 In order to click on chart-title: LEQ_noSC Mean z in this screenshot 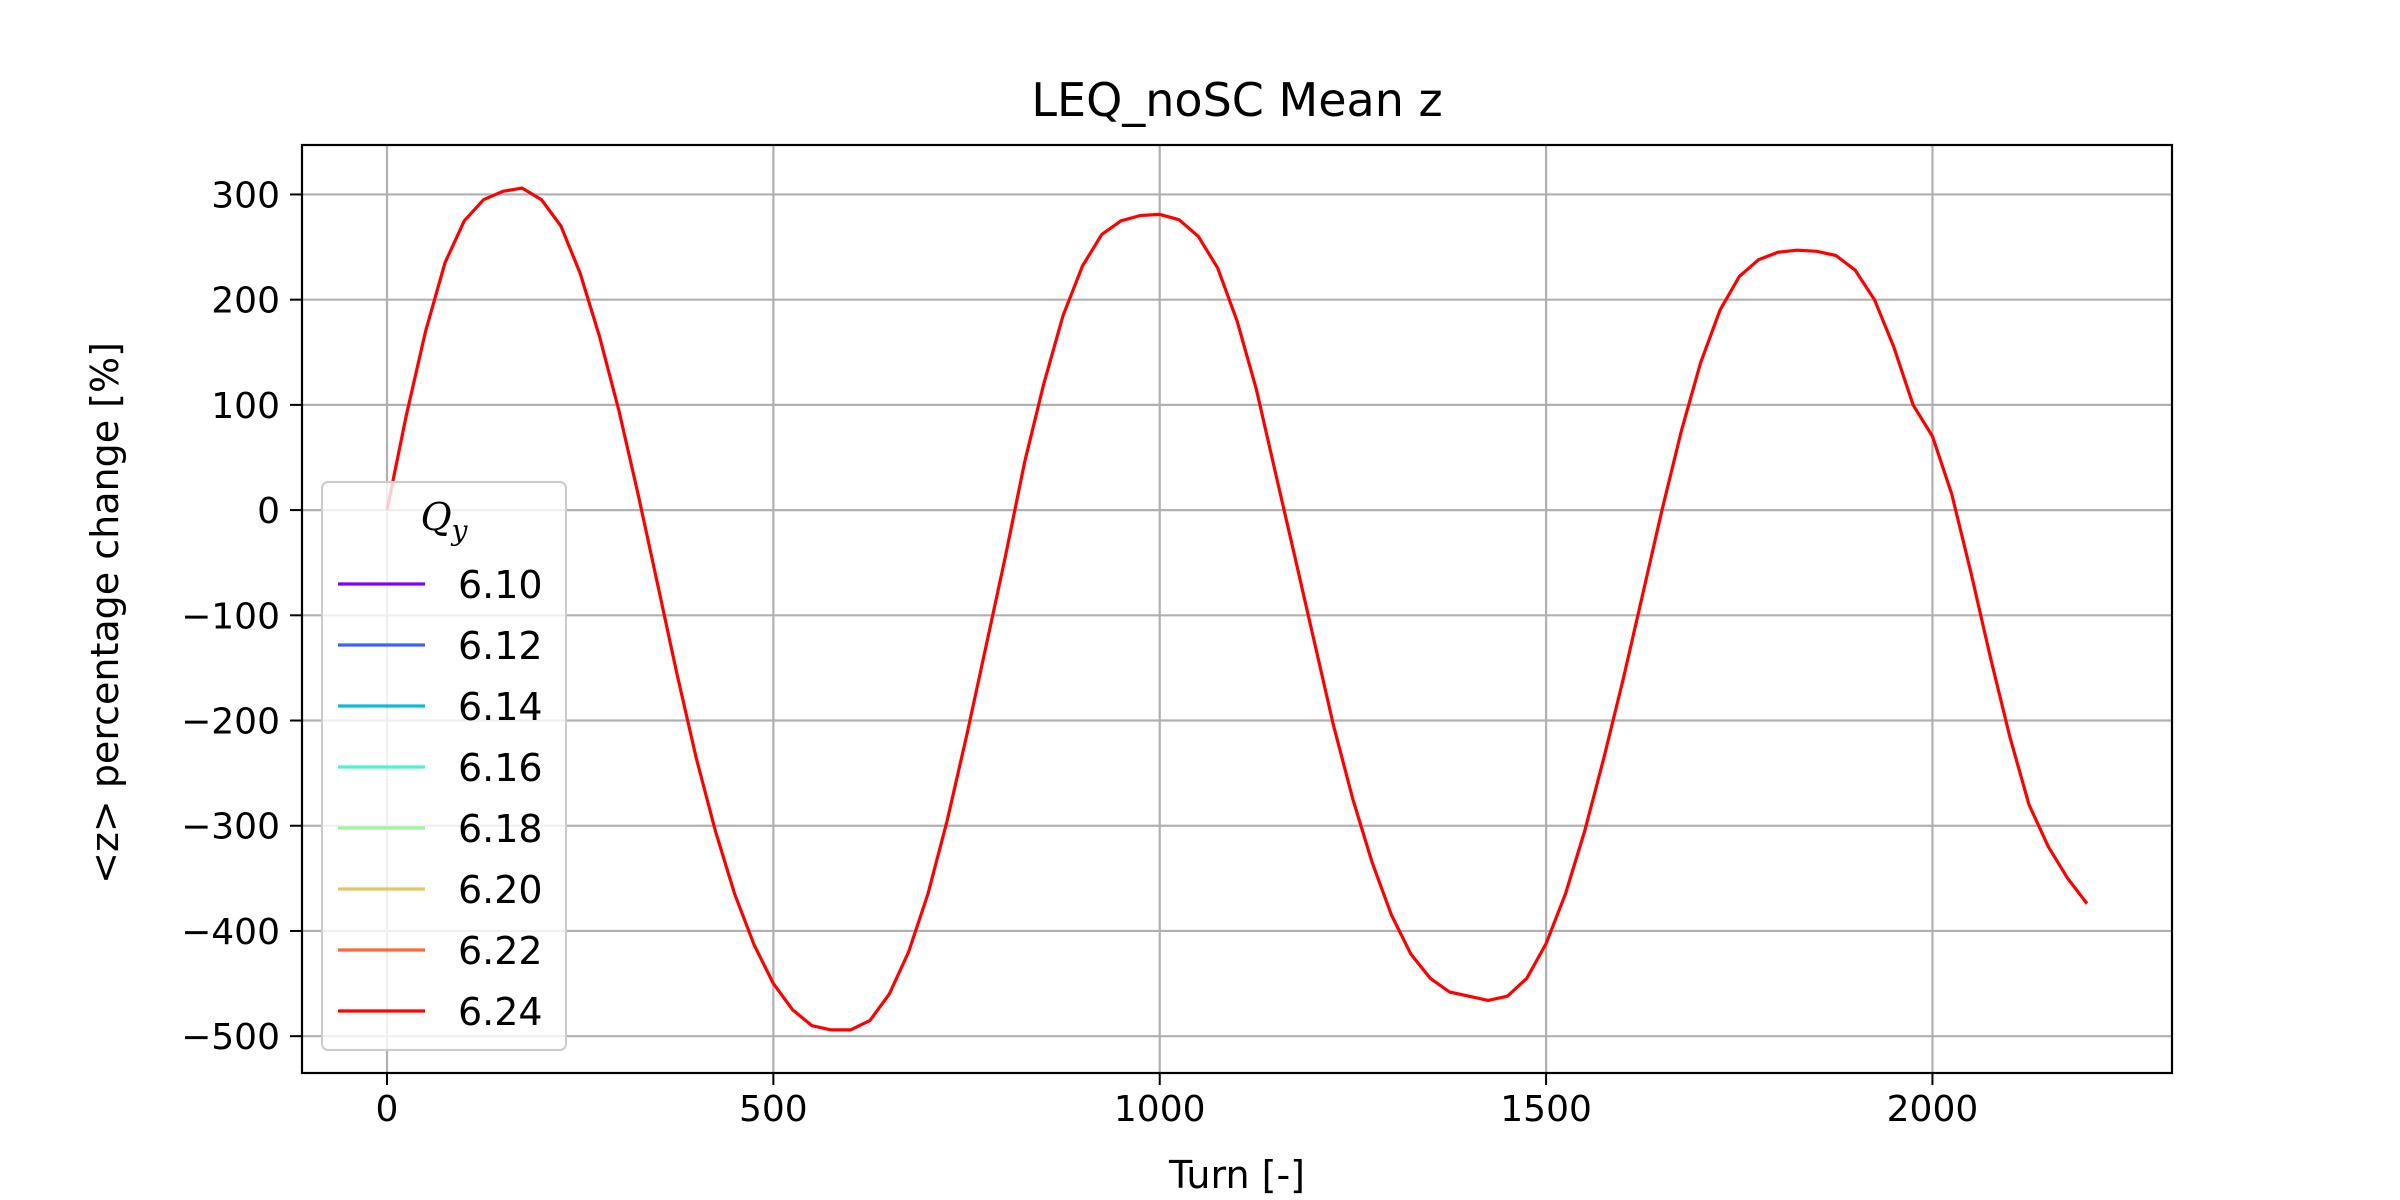, I will do `click(1236, 100)`.